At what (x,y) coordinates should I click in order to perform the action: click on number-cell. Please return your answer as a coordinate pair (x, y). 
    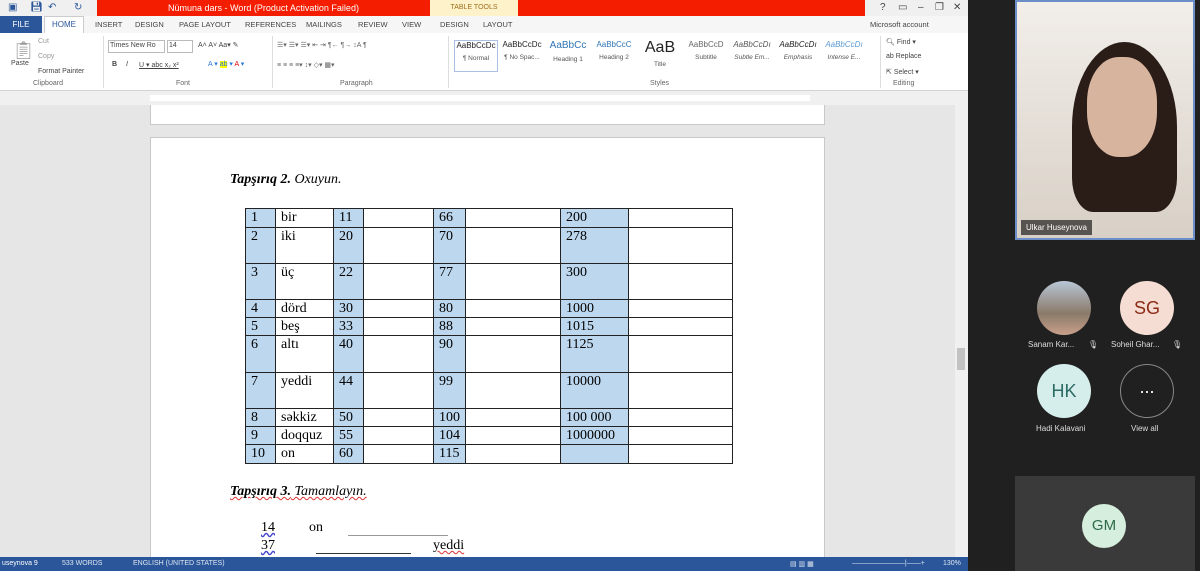
    Looking at the image, I should click on (594, 454).